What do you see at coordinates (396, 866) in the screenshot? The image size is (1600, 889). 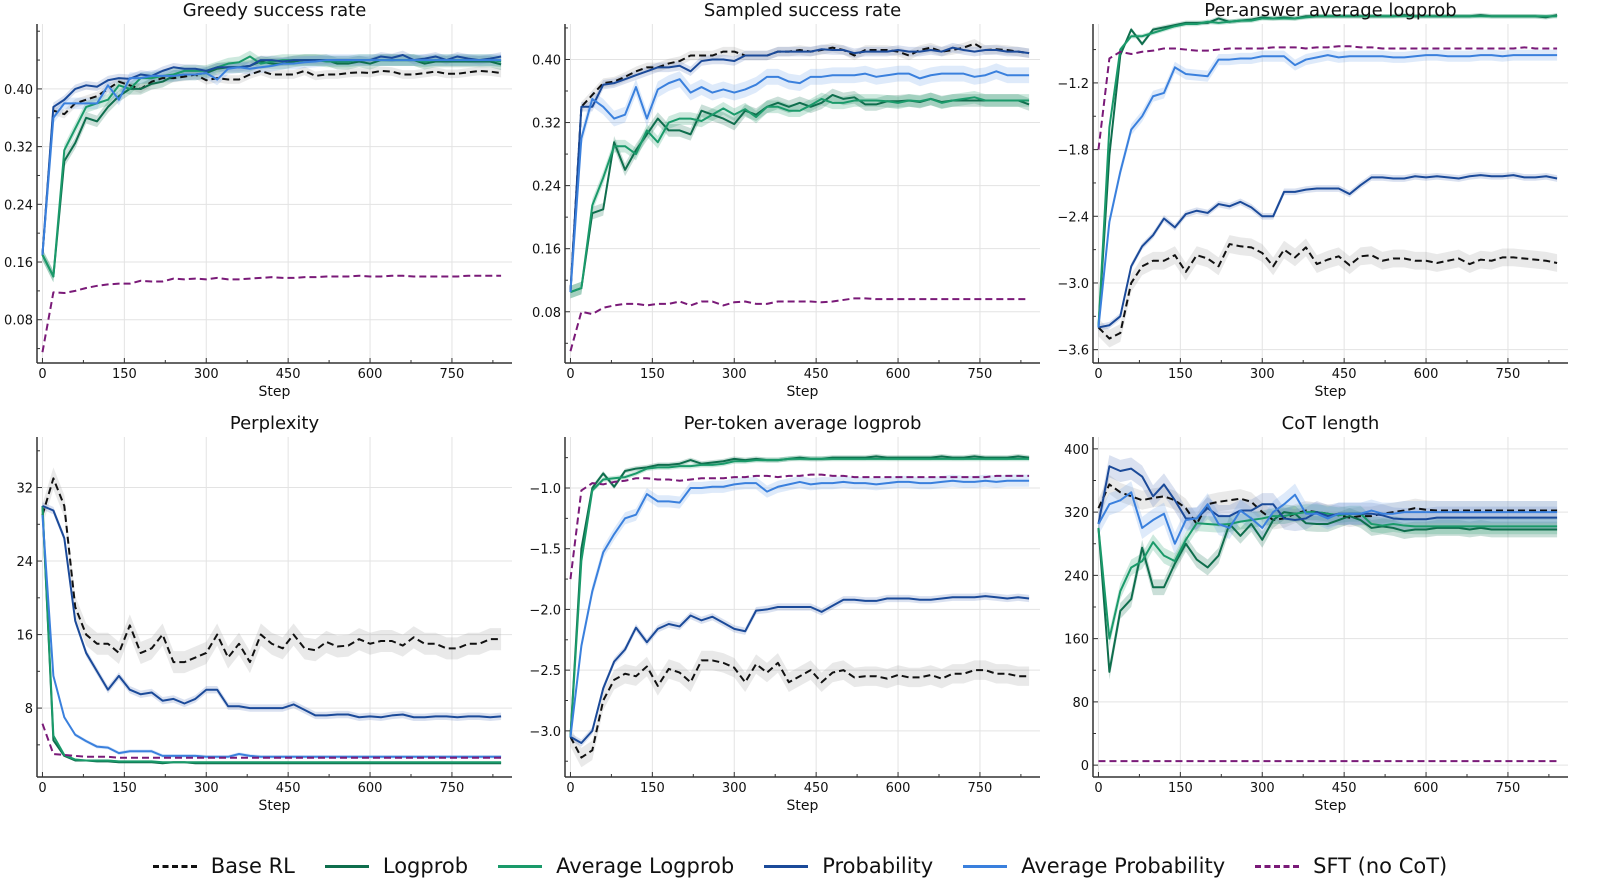 I see `legend-item-logprob: Logprob` at bounding box center [396, 866].